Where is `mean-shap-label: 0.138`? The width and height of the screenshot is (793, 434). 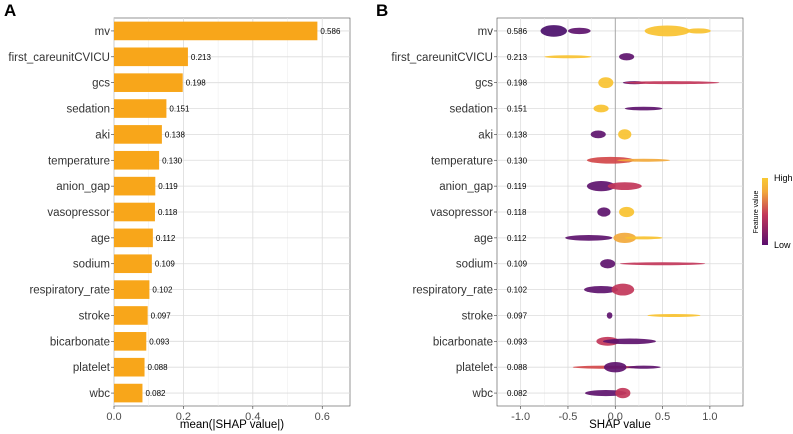
mean-shap-label: 0.138 is located at coordinates (517, 134).